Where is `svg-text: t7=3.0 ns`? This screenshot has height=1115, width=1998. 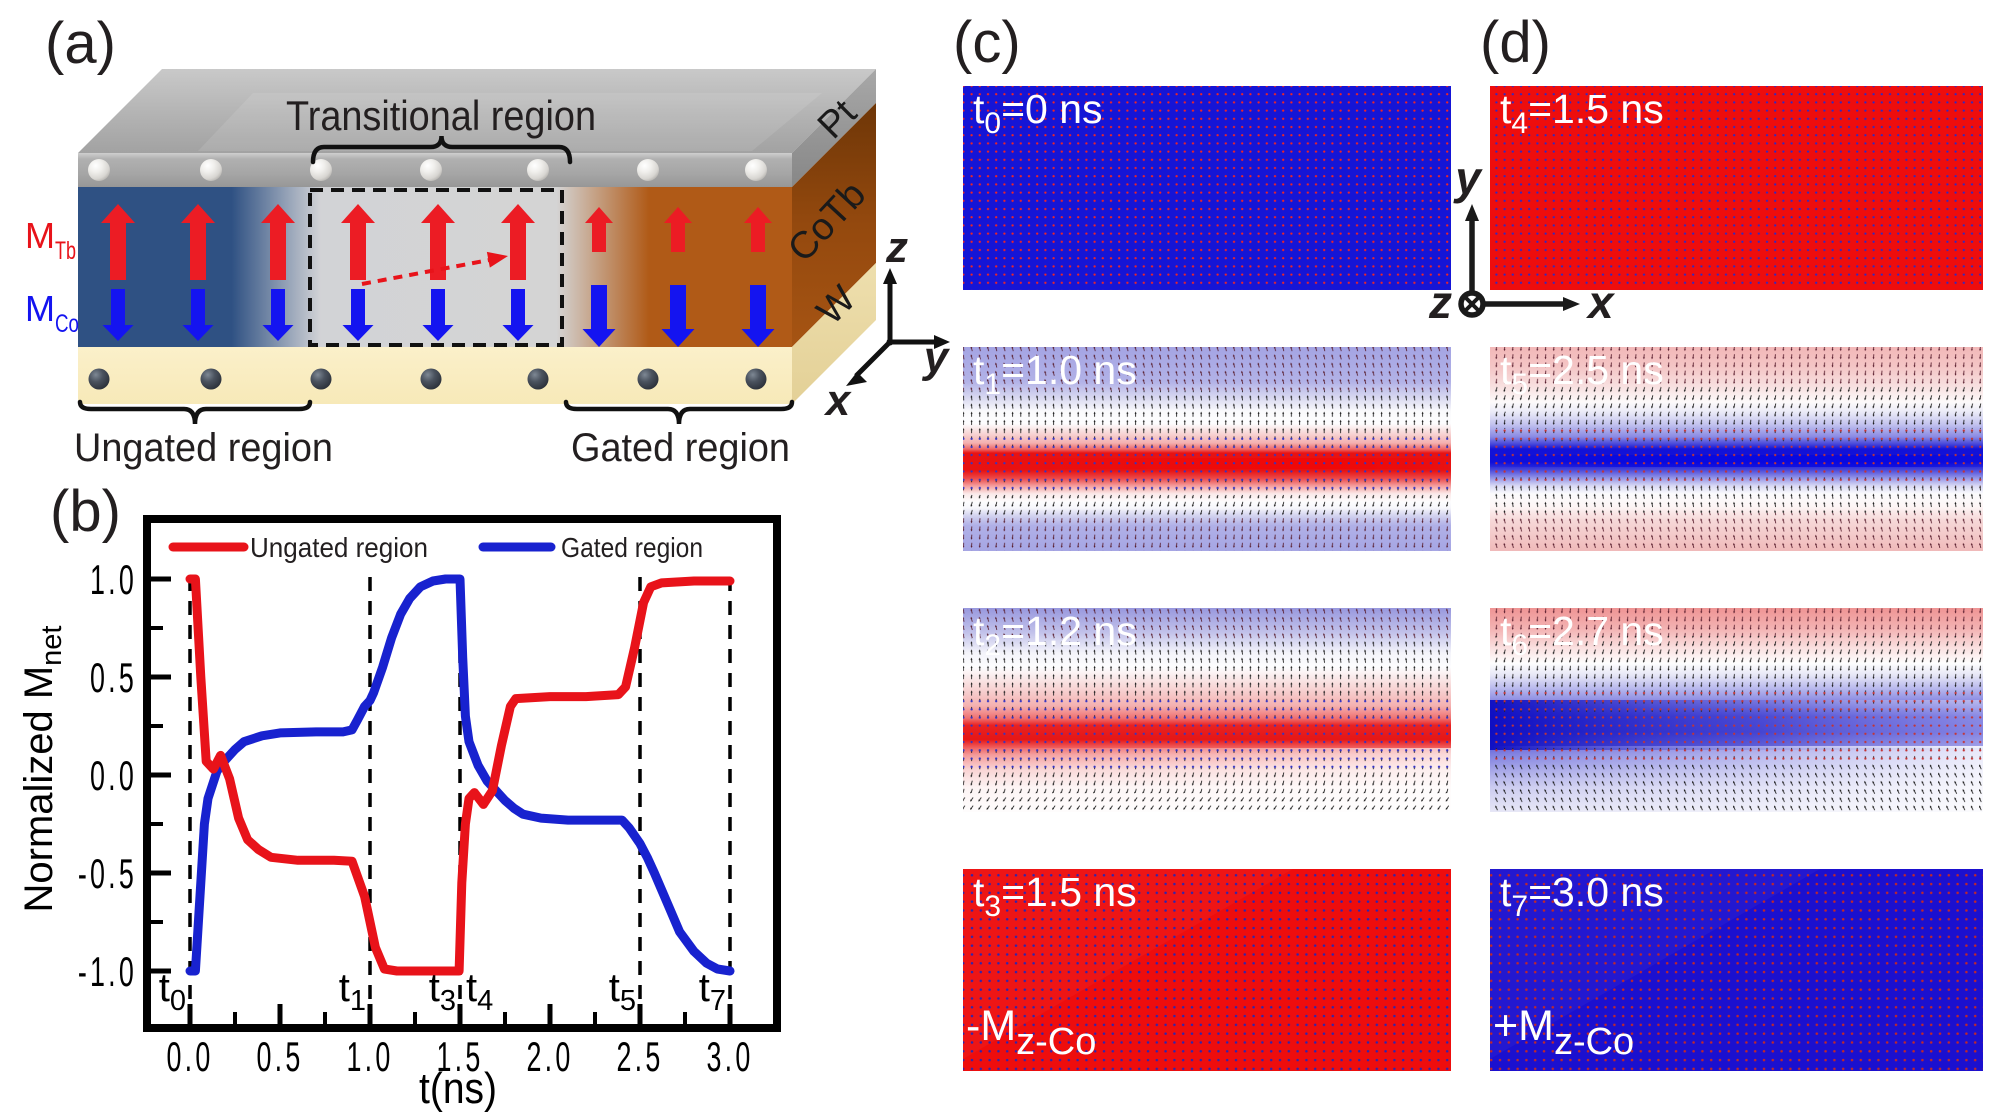
svg-text: t7=3.0 ns is located at coordinates (1582, 896).